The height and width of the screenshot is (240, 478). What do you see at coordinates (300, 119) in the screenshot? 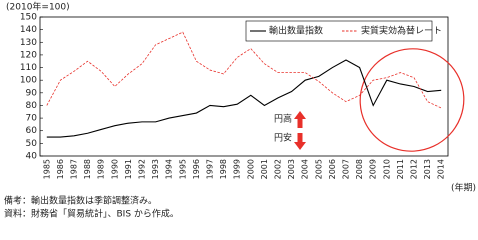
I see `up-arrow` at bounding box center [300, 119].